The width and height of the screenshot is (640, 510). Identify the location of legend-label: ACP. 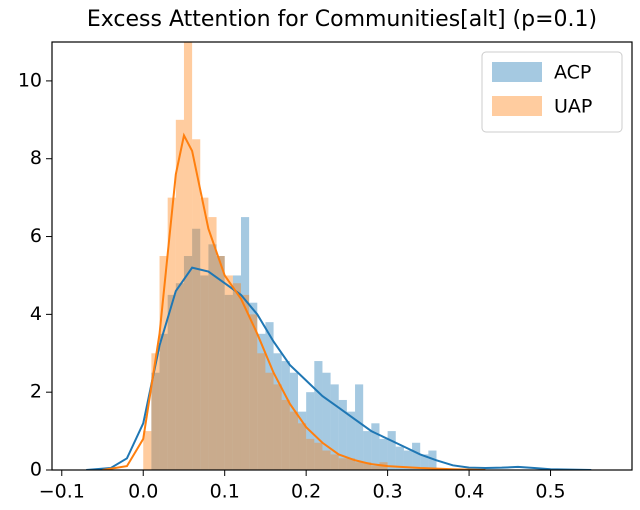
(572, 73).